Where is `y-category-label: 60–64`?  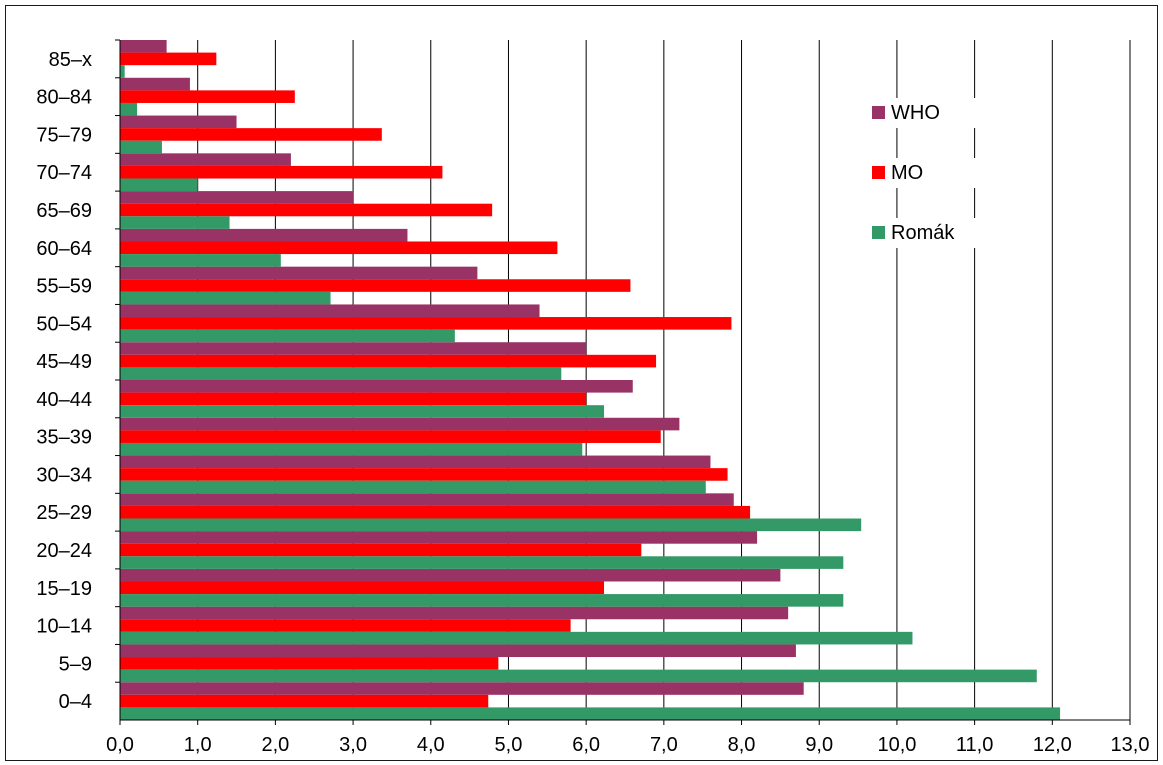
y-category-label: 60–64 is located at coordinates (64, 249).